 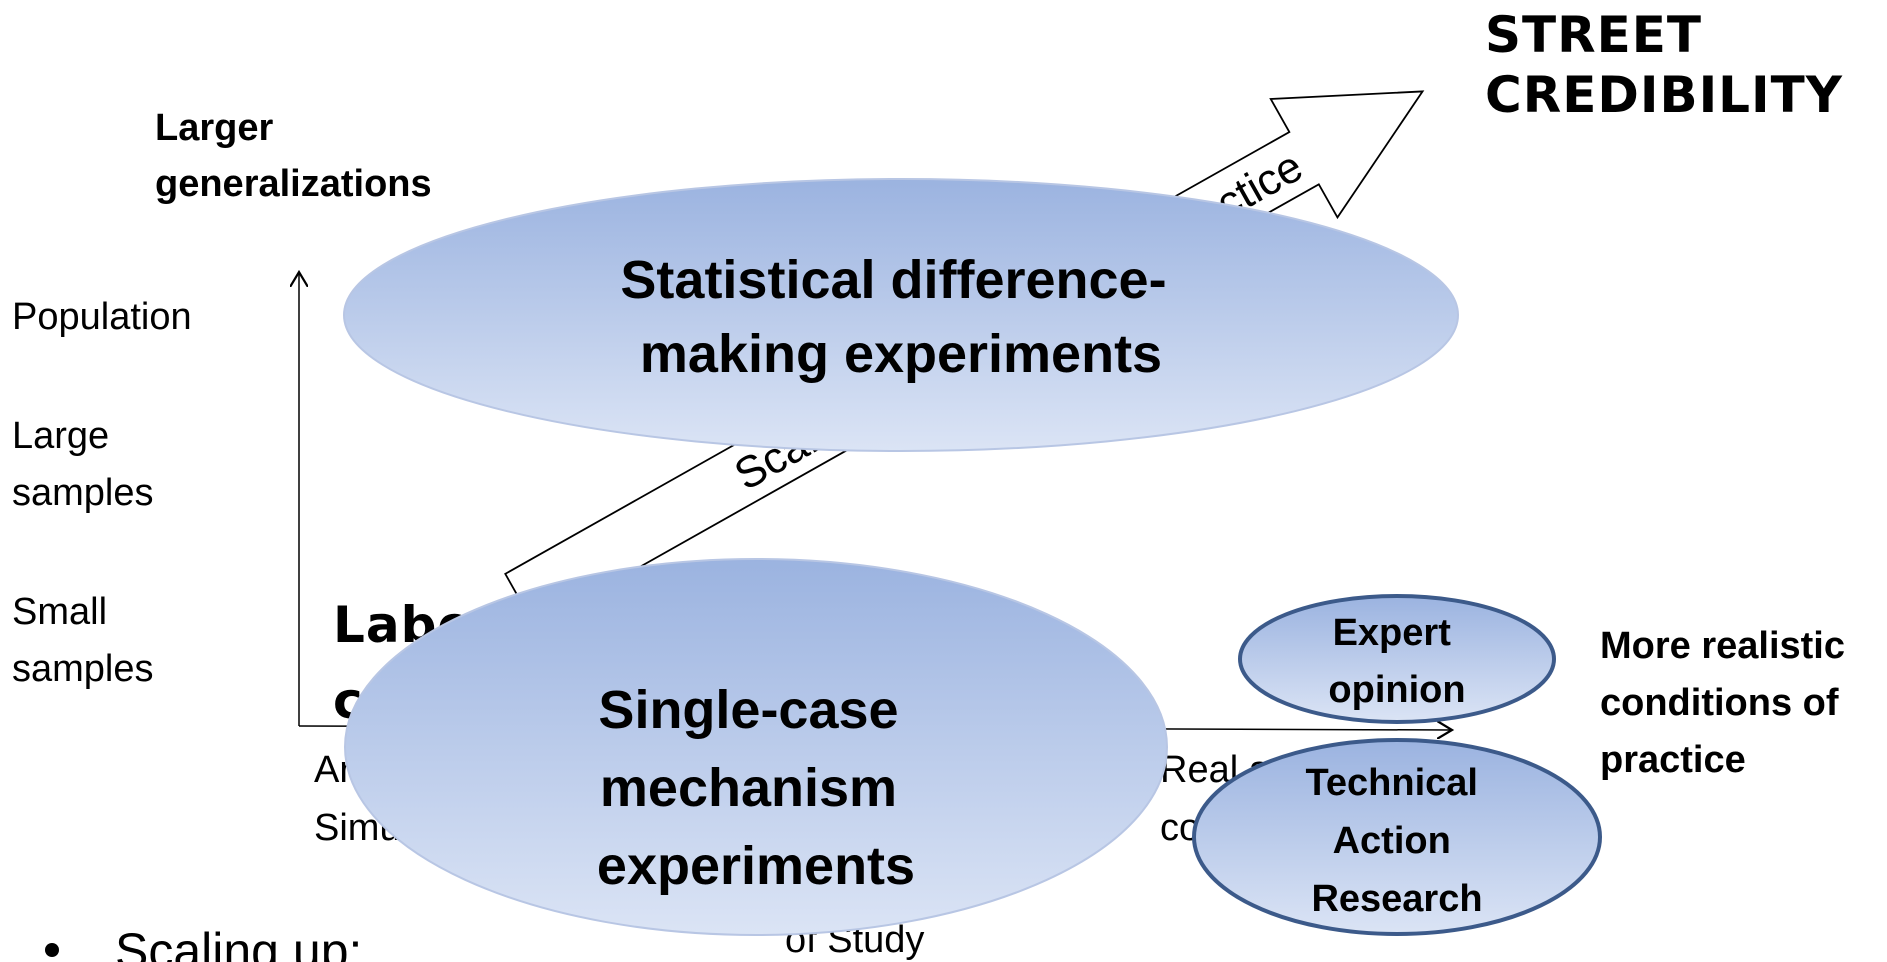 What do you see at coordinates (83, 464) in the screenshot?
I see `axis-level: Large samples` at bounding box center [83, 464].